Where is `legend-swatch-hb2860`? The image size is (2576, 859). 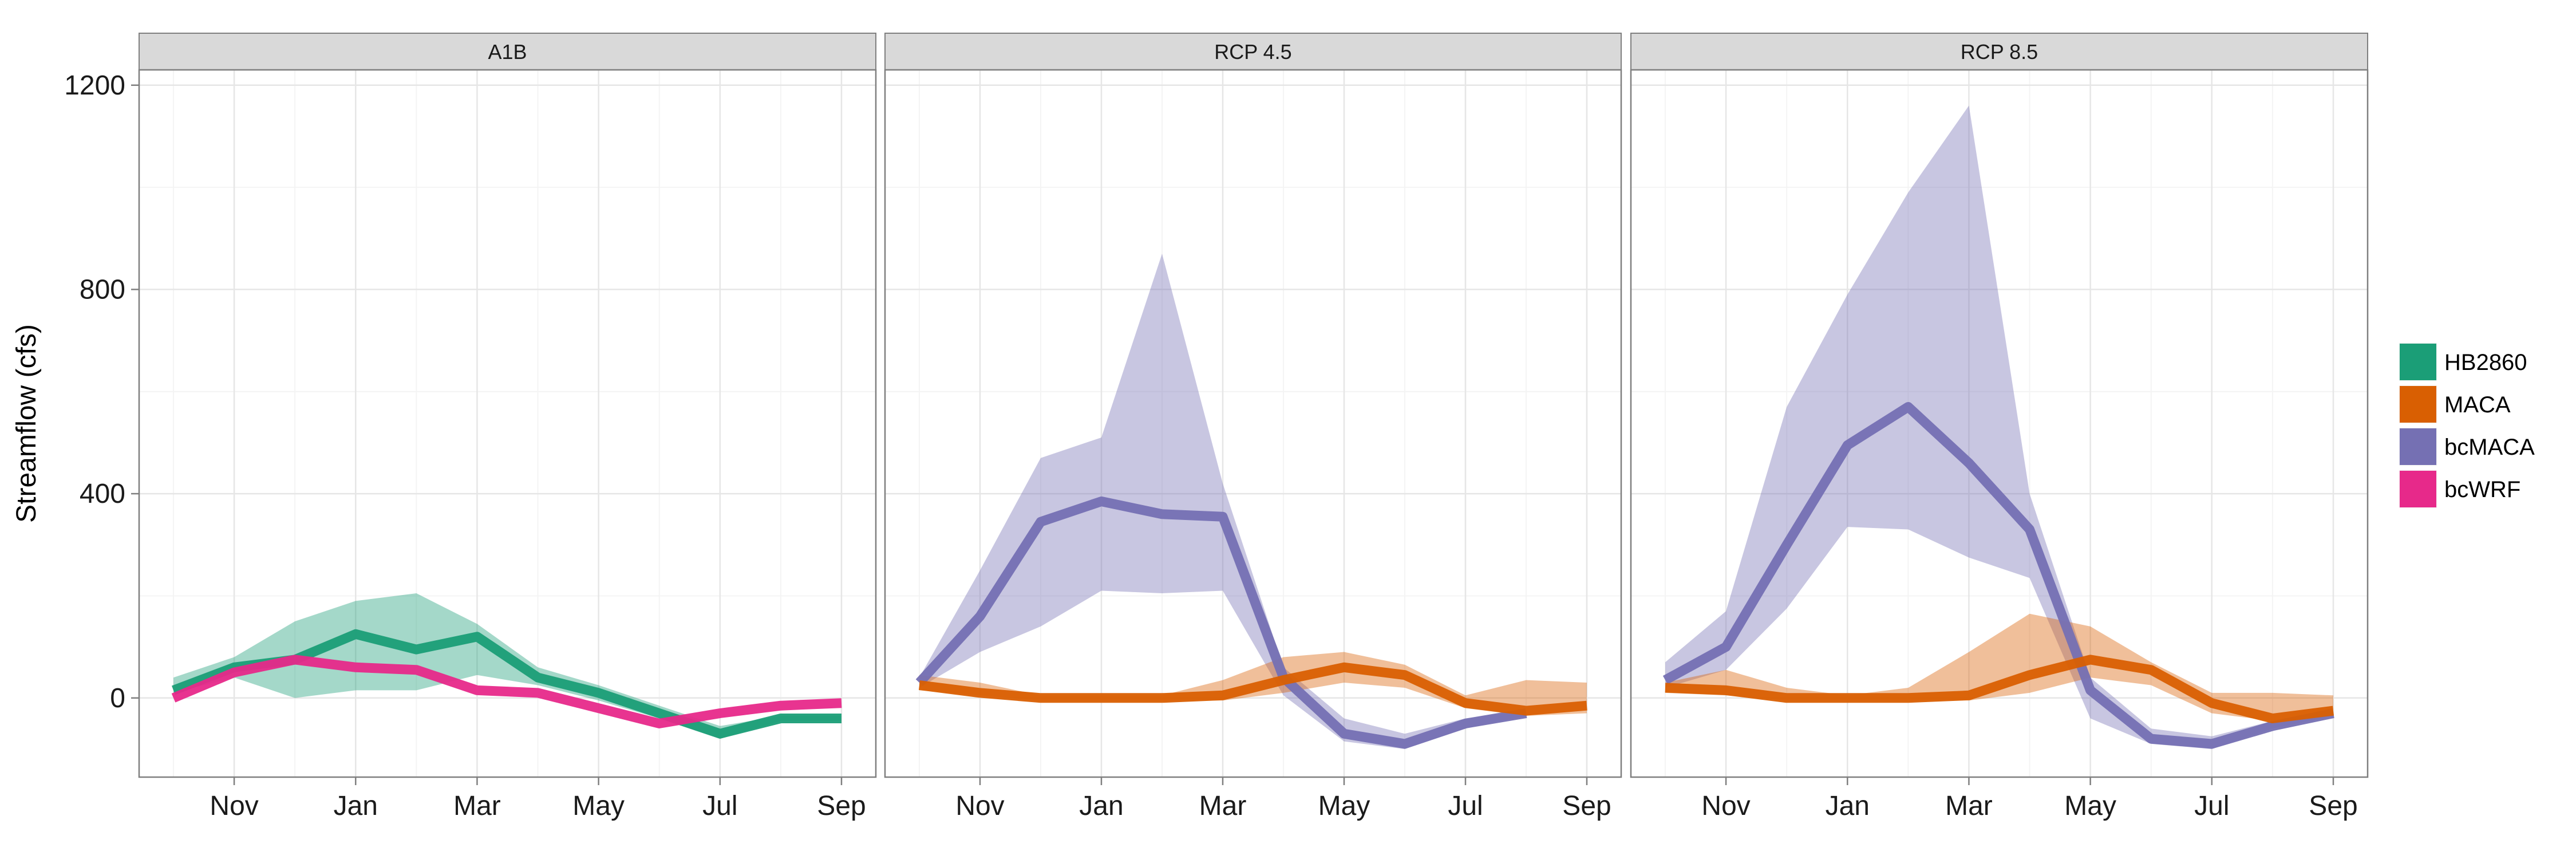
legend-swatch-hb2860 is located at coordinates (2418, 362).